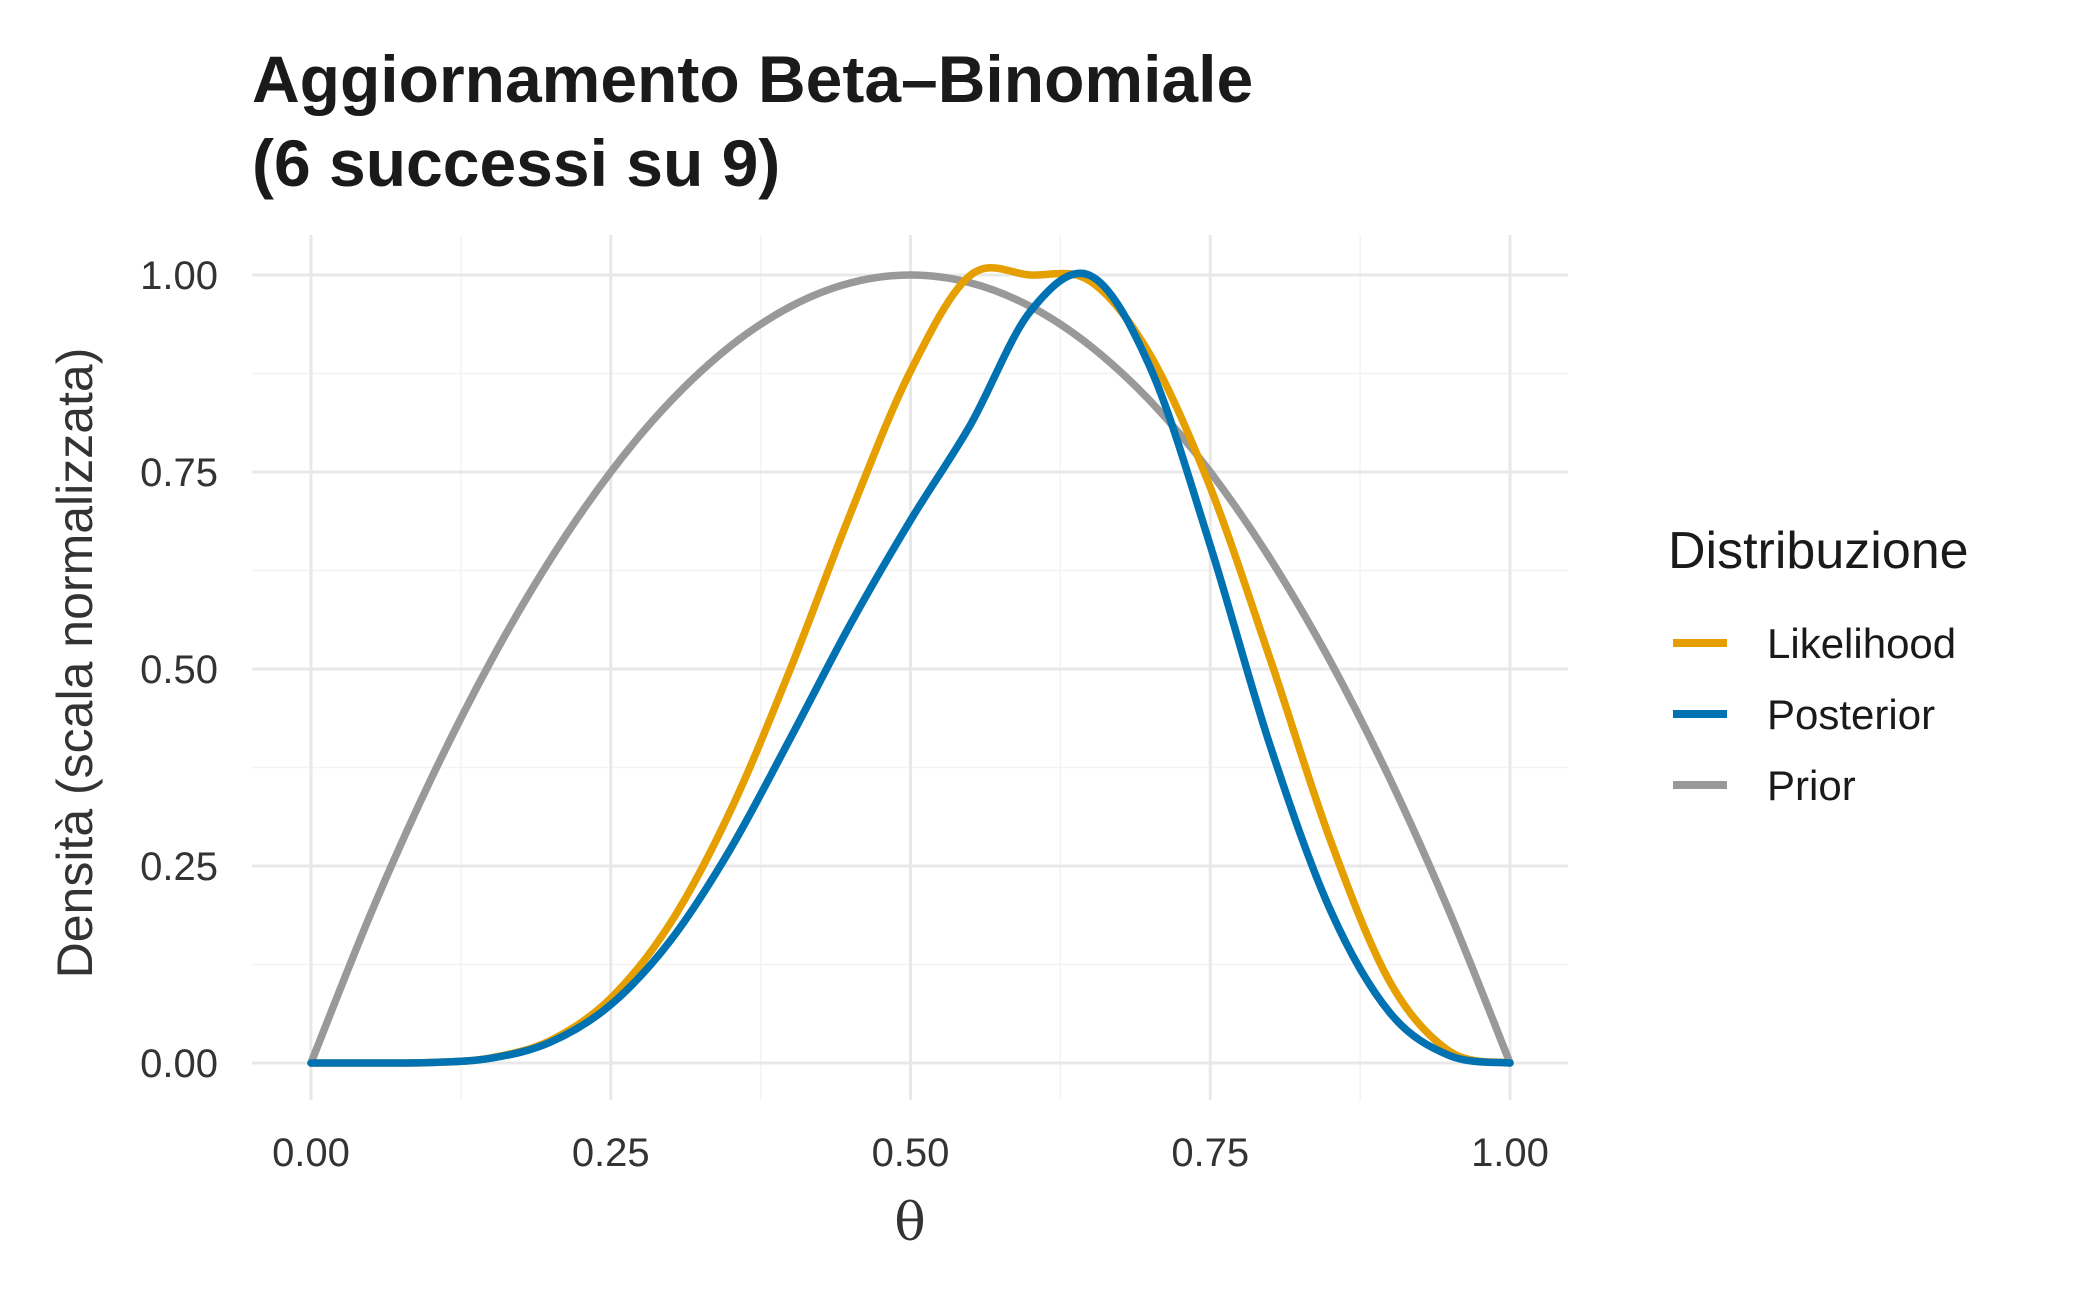 Image resolution: width=2100 pixels, height=1297 pixels. What do you see at coordinates (1510, 1153) in the screenshot?
I see `x-tick-label: 1.00` at bounding box center [1510, 1153].